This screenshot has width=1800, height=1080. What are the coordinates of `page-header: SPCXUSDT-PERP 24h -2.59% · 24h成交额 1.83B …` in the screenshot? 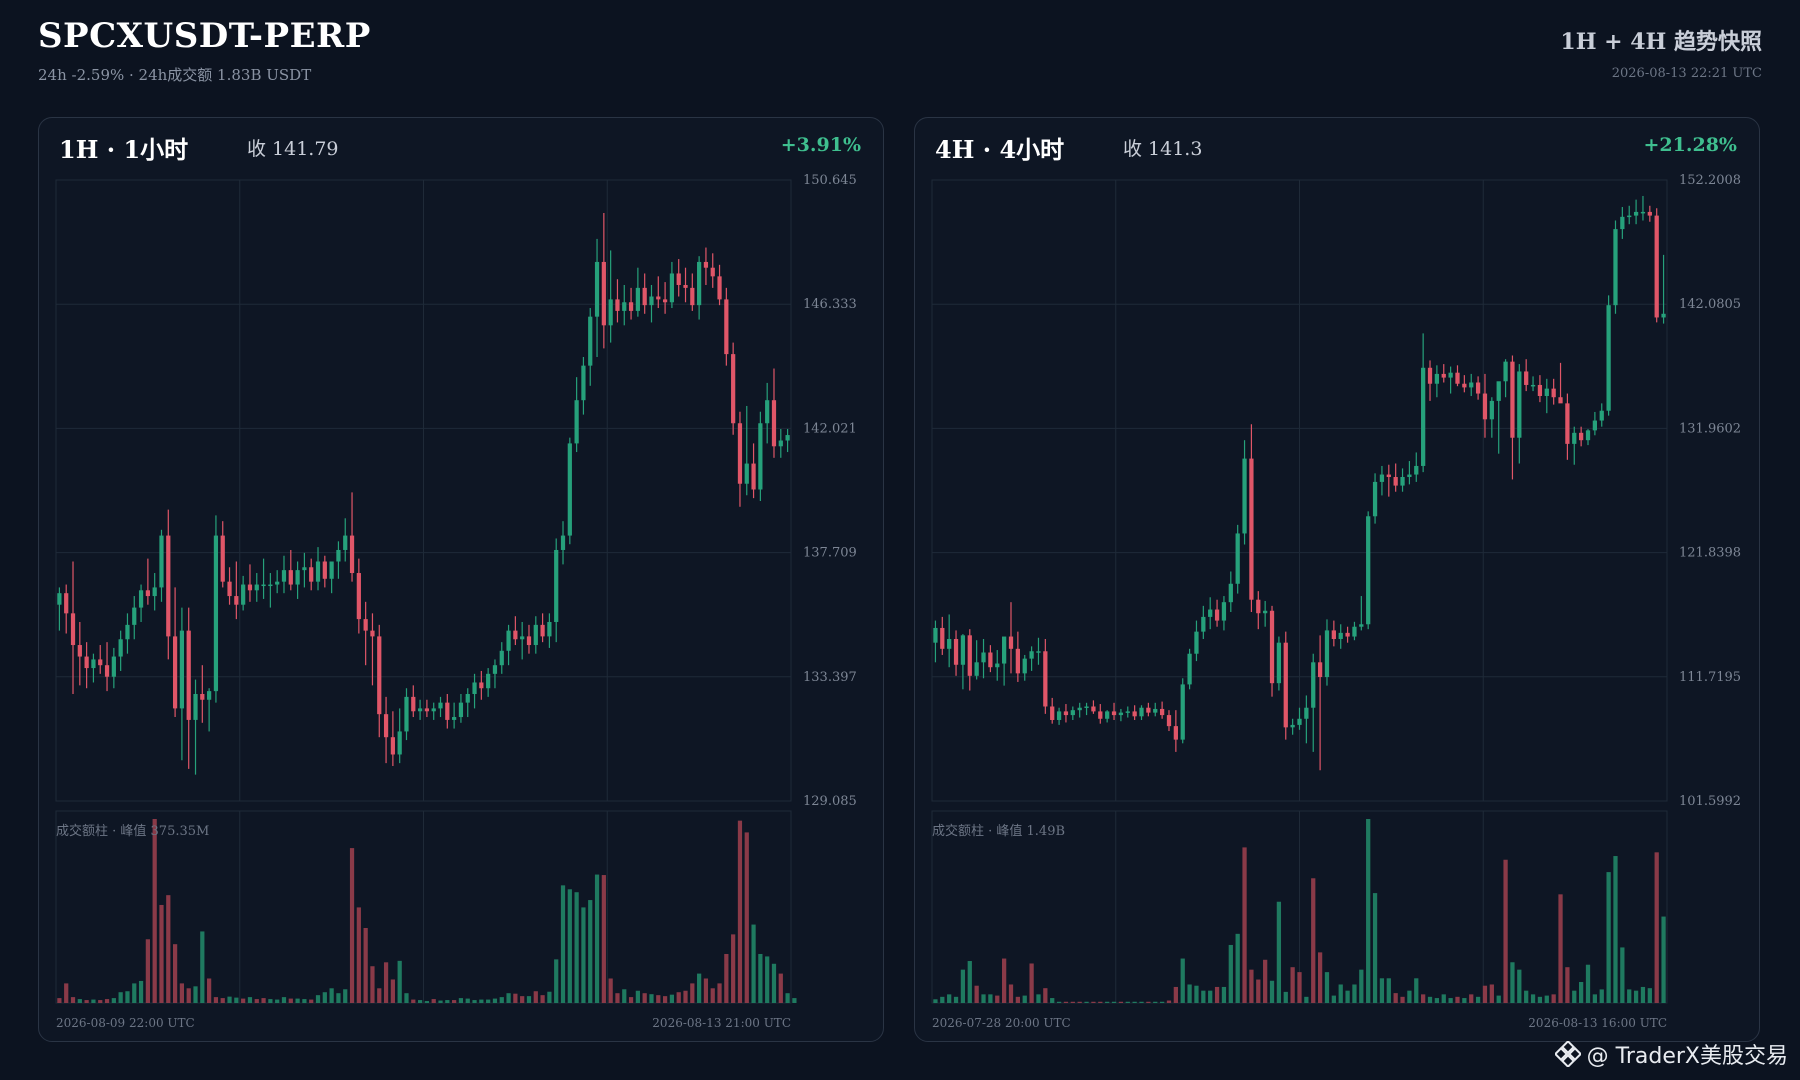 It's located at (204, 50).